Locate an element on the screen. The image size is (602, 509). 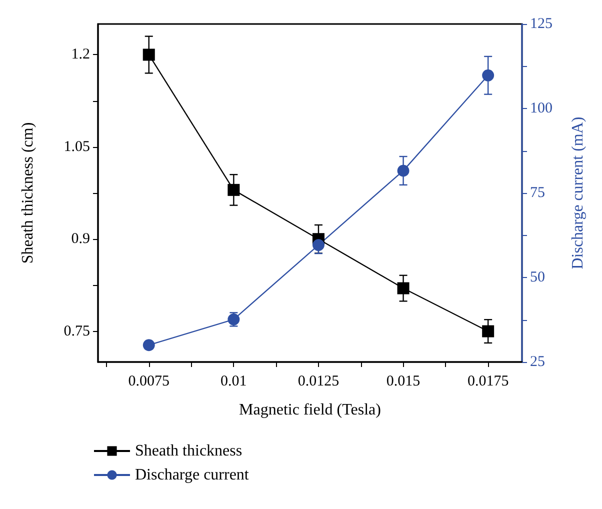
y2-tick-label: 125 is located at coordinates (541, 24).